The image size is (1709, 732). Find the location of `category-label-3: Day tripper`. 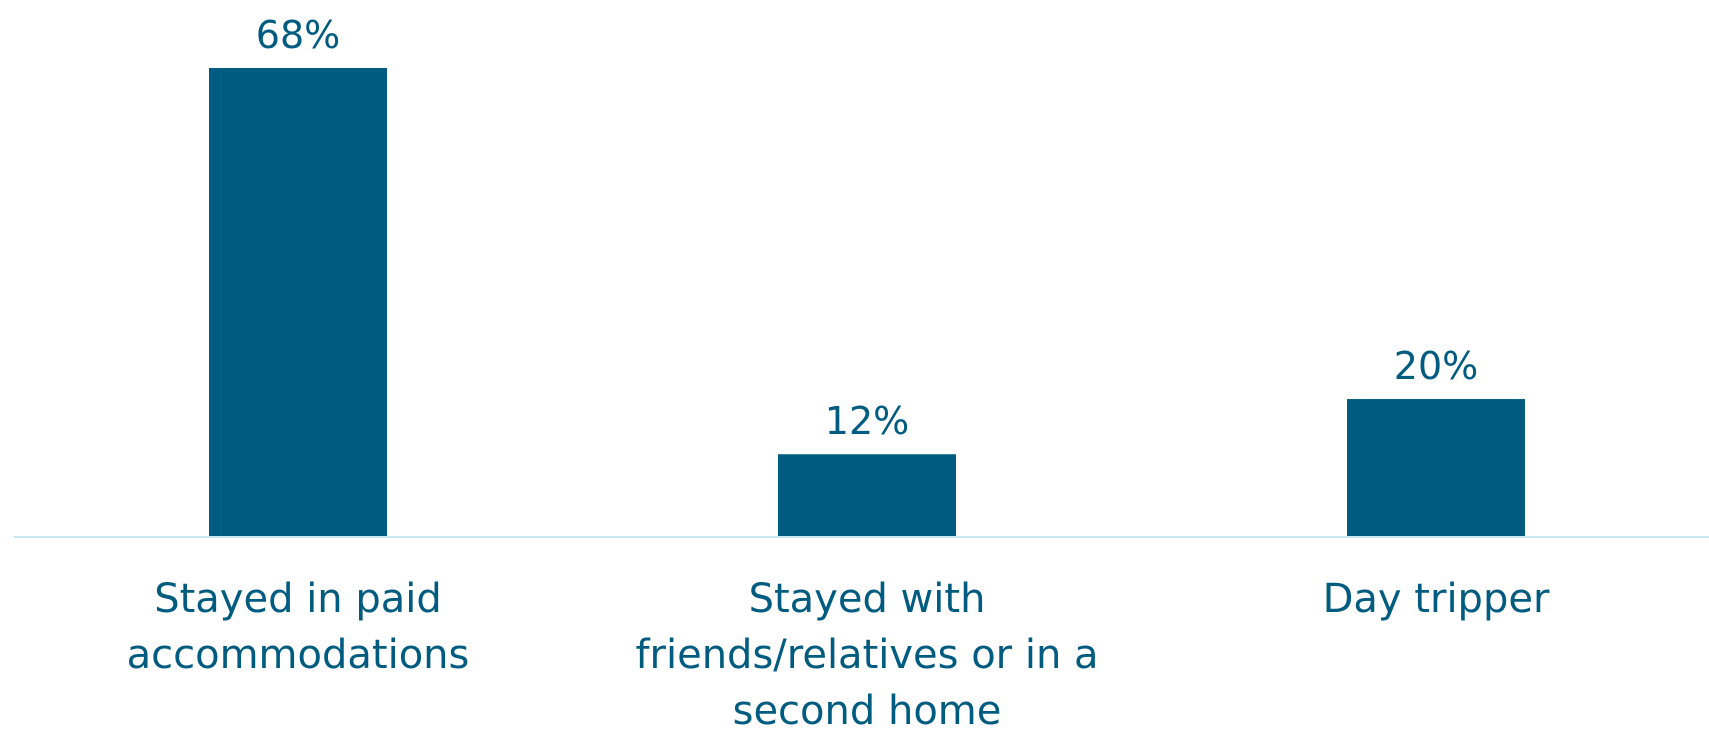

category-label-3: Day tripper is located at coordinates (1436, 599).